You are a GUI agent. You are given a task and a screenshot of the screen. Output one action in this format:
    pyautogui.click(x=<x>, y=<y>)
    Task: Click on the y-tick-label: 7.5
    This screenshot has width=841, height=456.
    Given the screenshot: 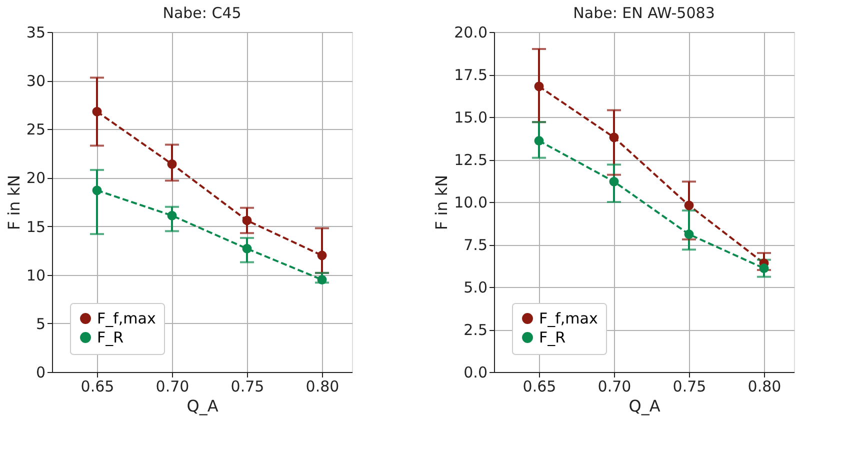 What is the action you would take?
    pyautogui.click(x=476, y=245)
    